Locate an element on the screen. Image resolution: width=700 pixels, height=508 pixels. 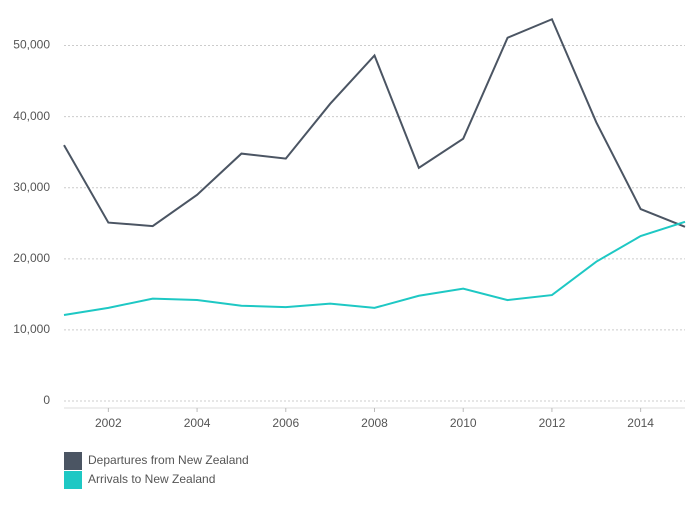
legend-label: Arrivals to New Zealand is located at coordinates (151, 479).